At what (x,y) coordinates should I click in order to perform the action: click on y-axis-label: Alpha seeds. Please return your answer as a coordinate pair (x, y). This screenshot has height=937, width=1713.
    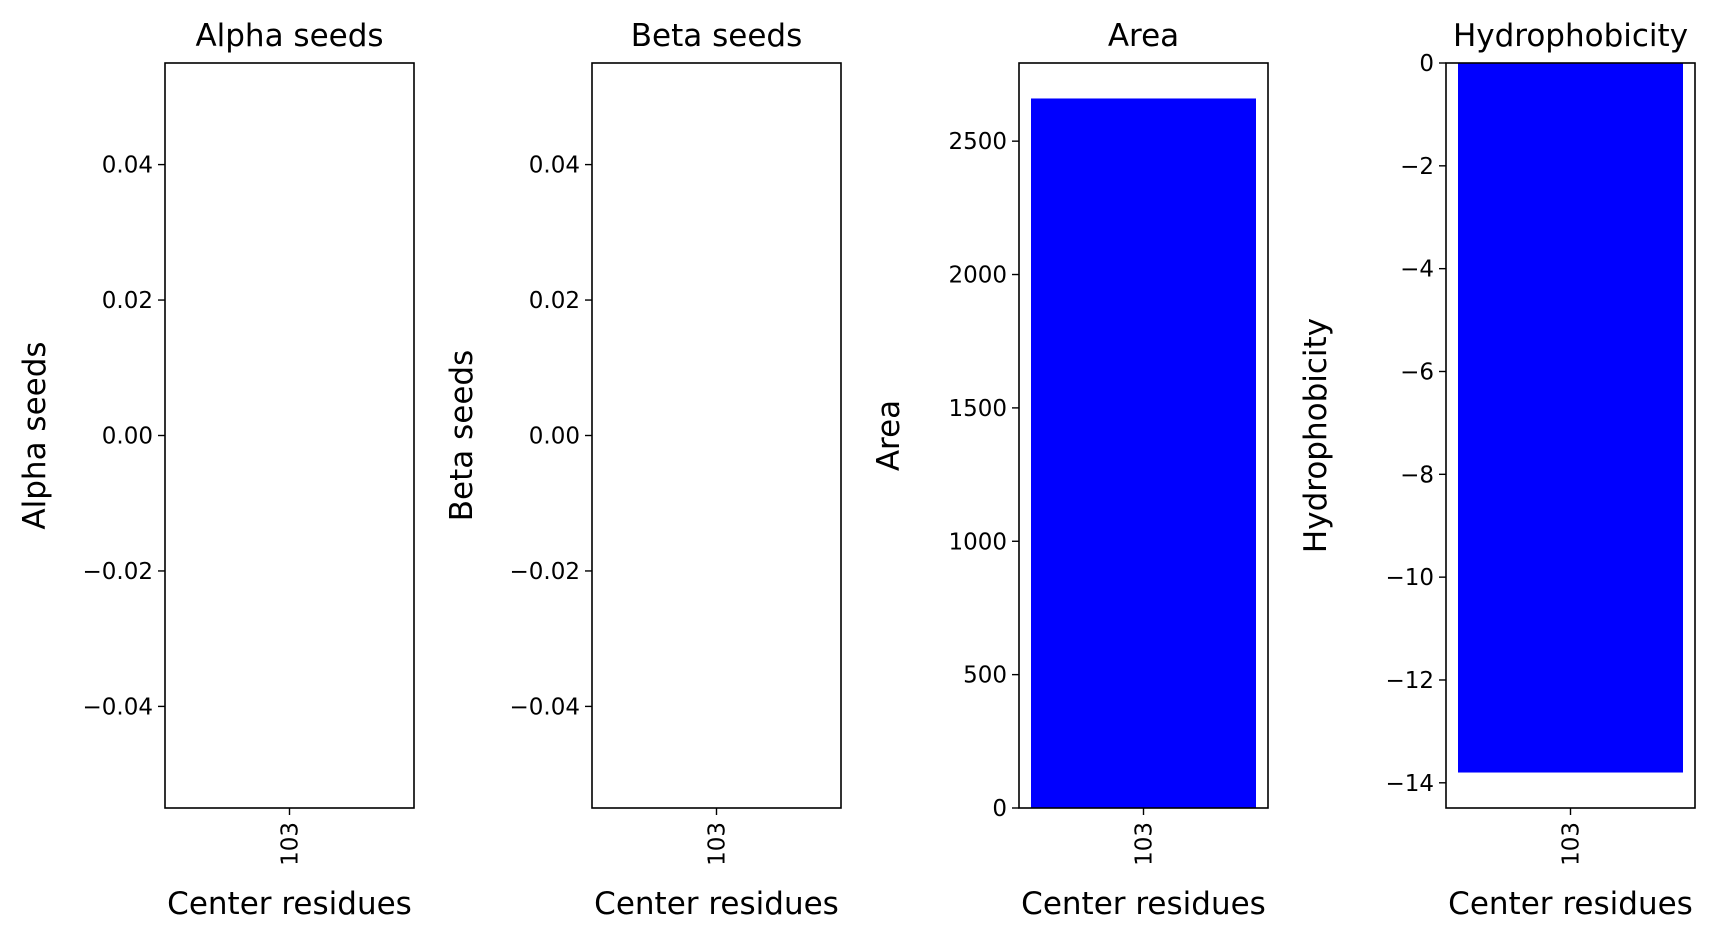
    Looking at the image, I should click on (35, 435).